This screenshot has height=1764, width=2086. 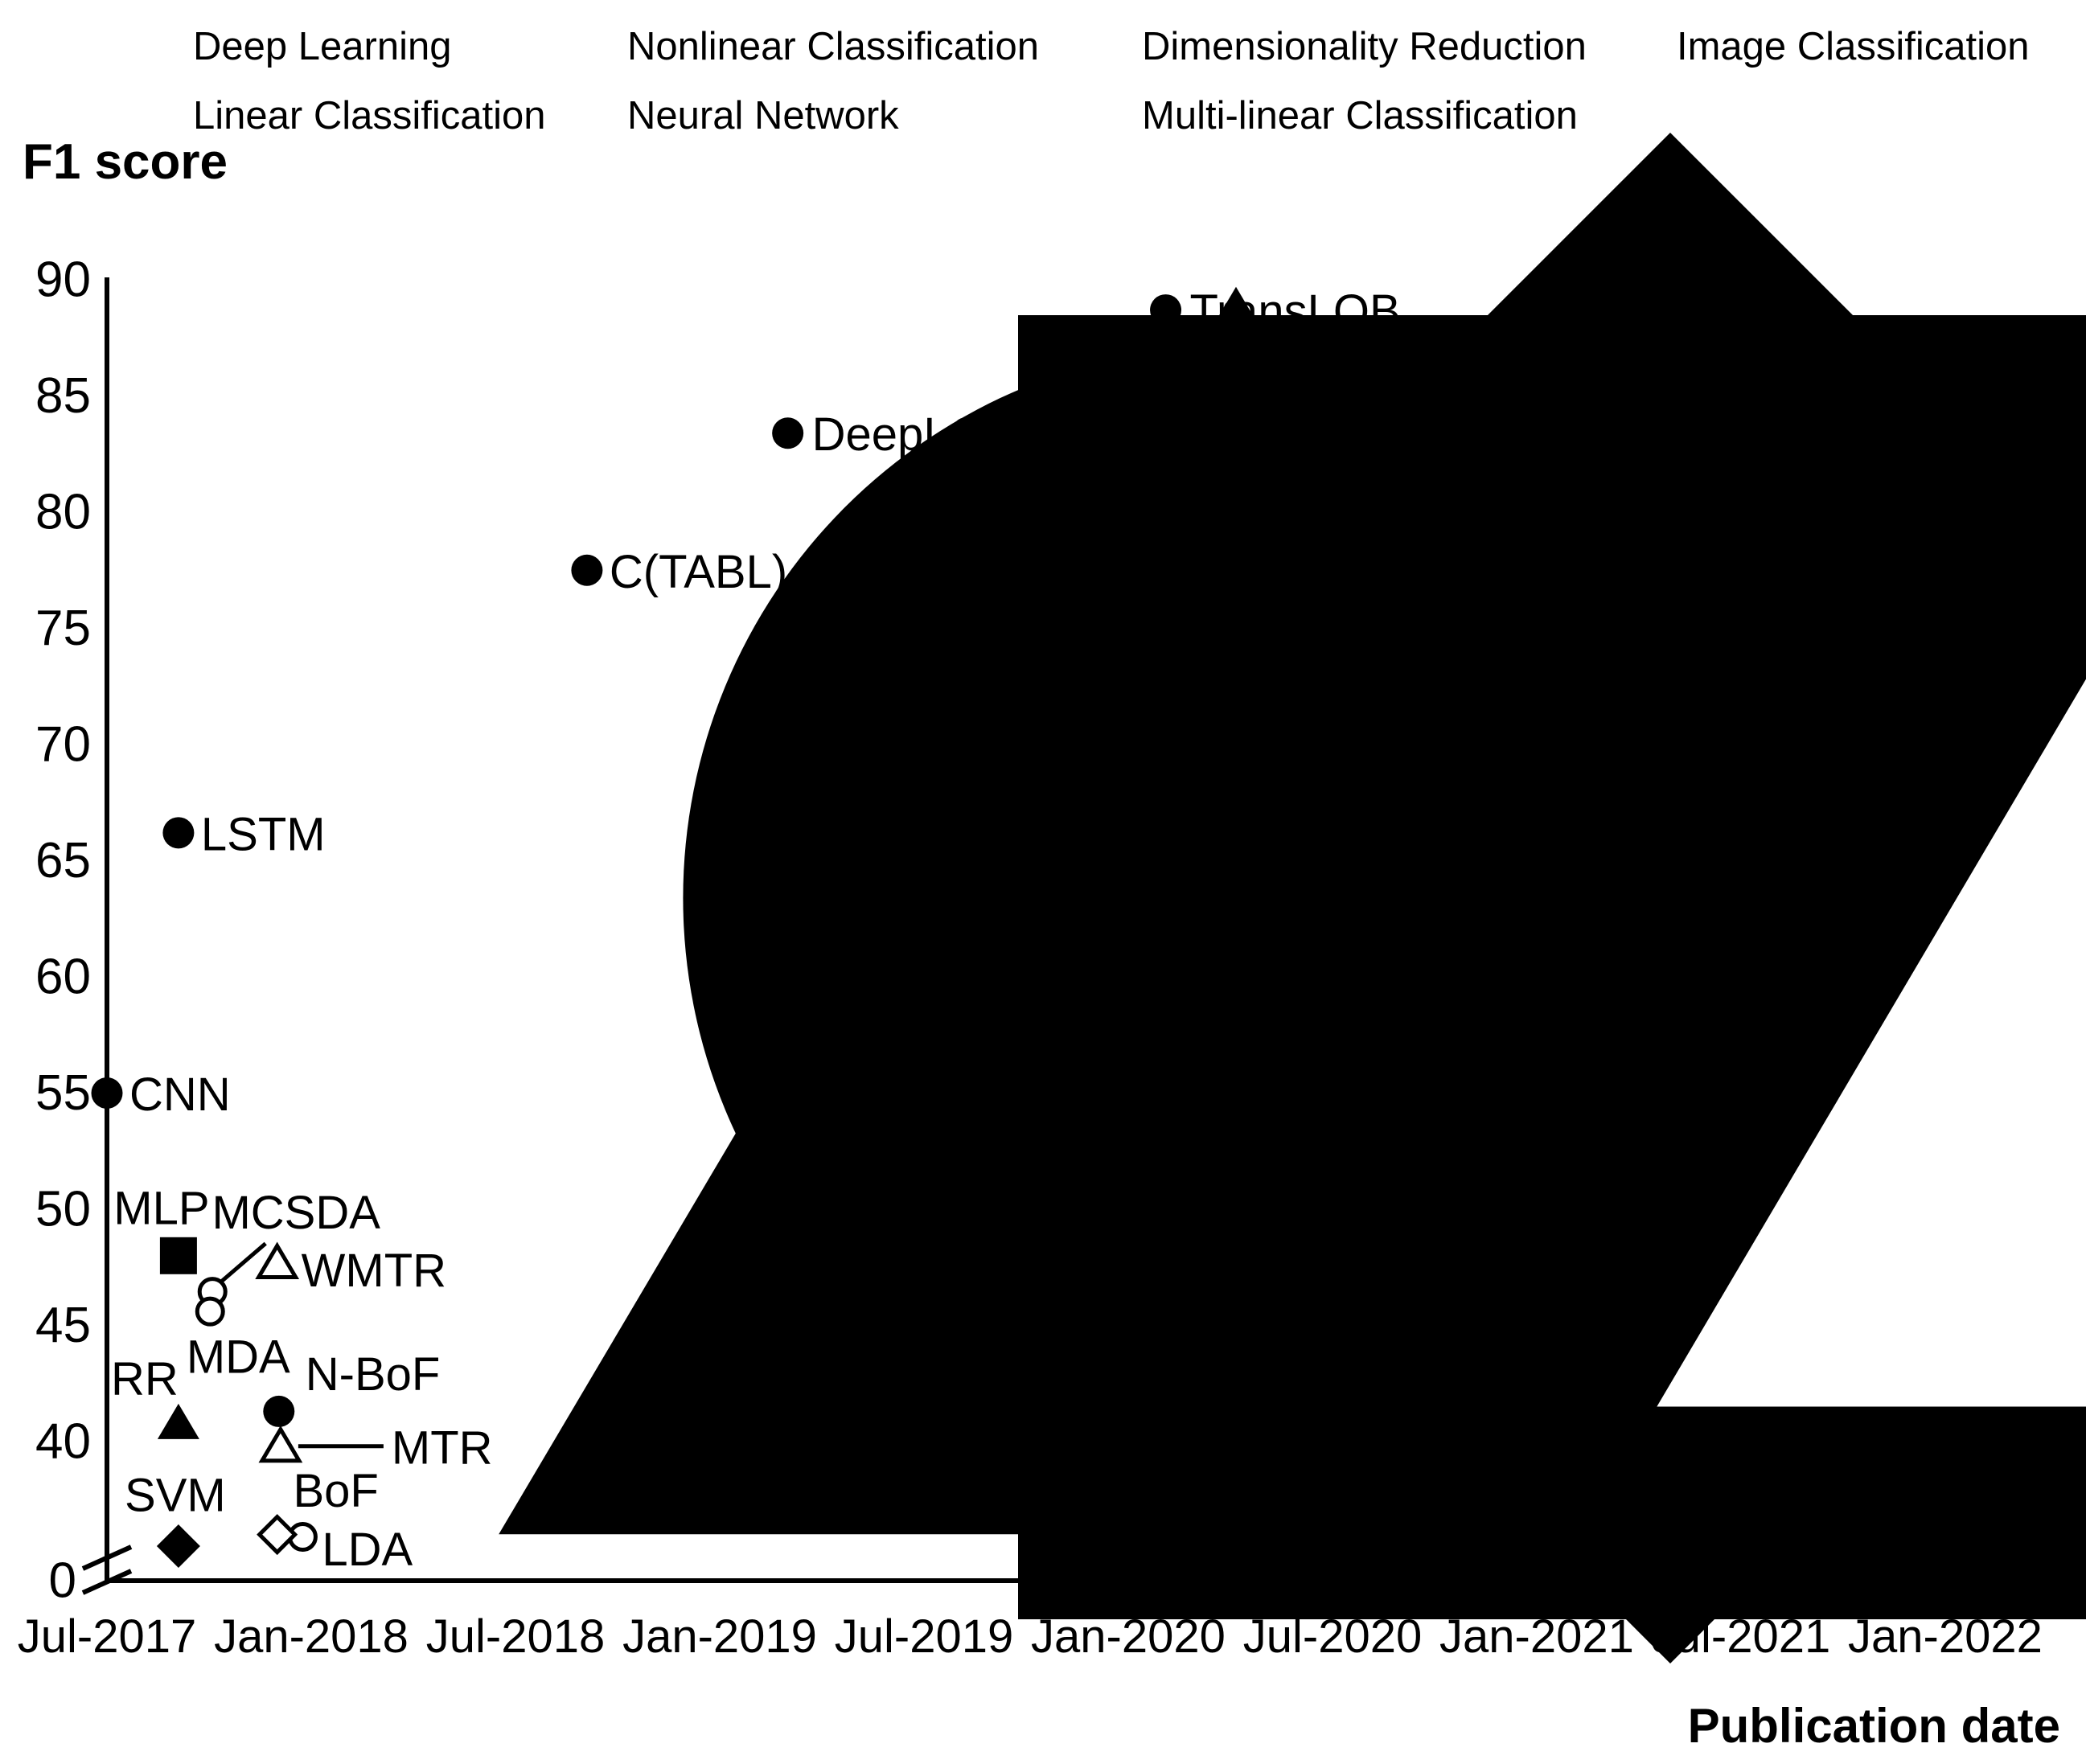 I want to click on legend-item-label: Deep Learning, so click(x=322, y=46).